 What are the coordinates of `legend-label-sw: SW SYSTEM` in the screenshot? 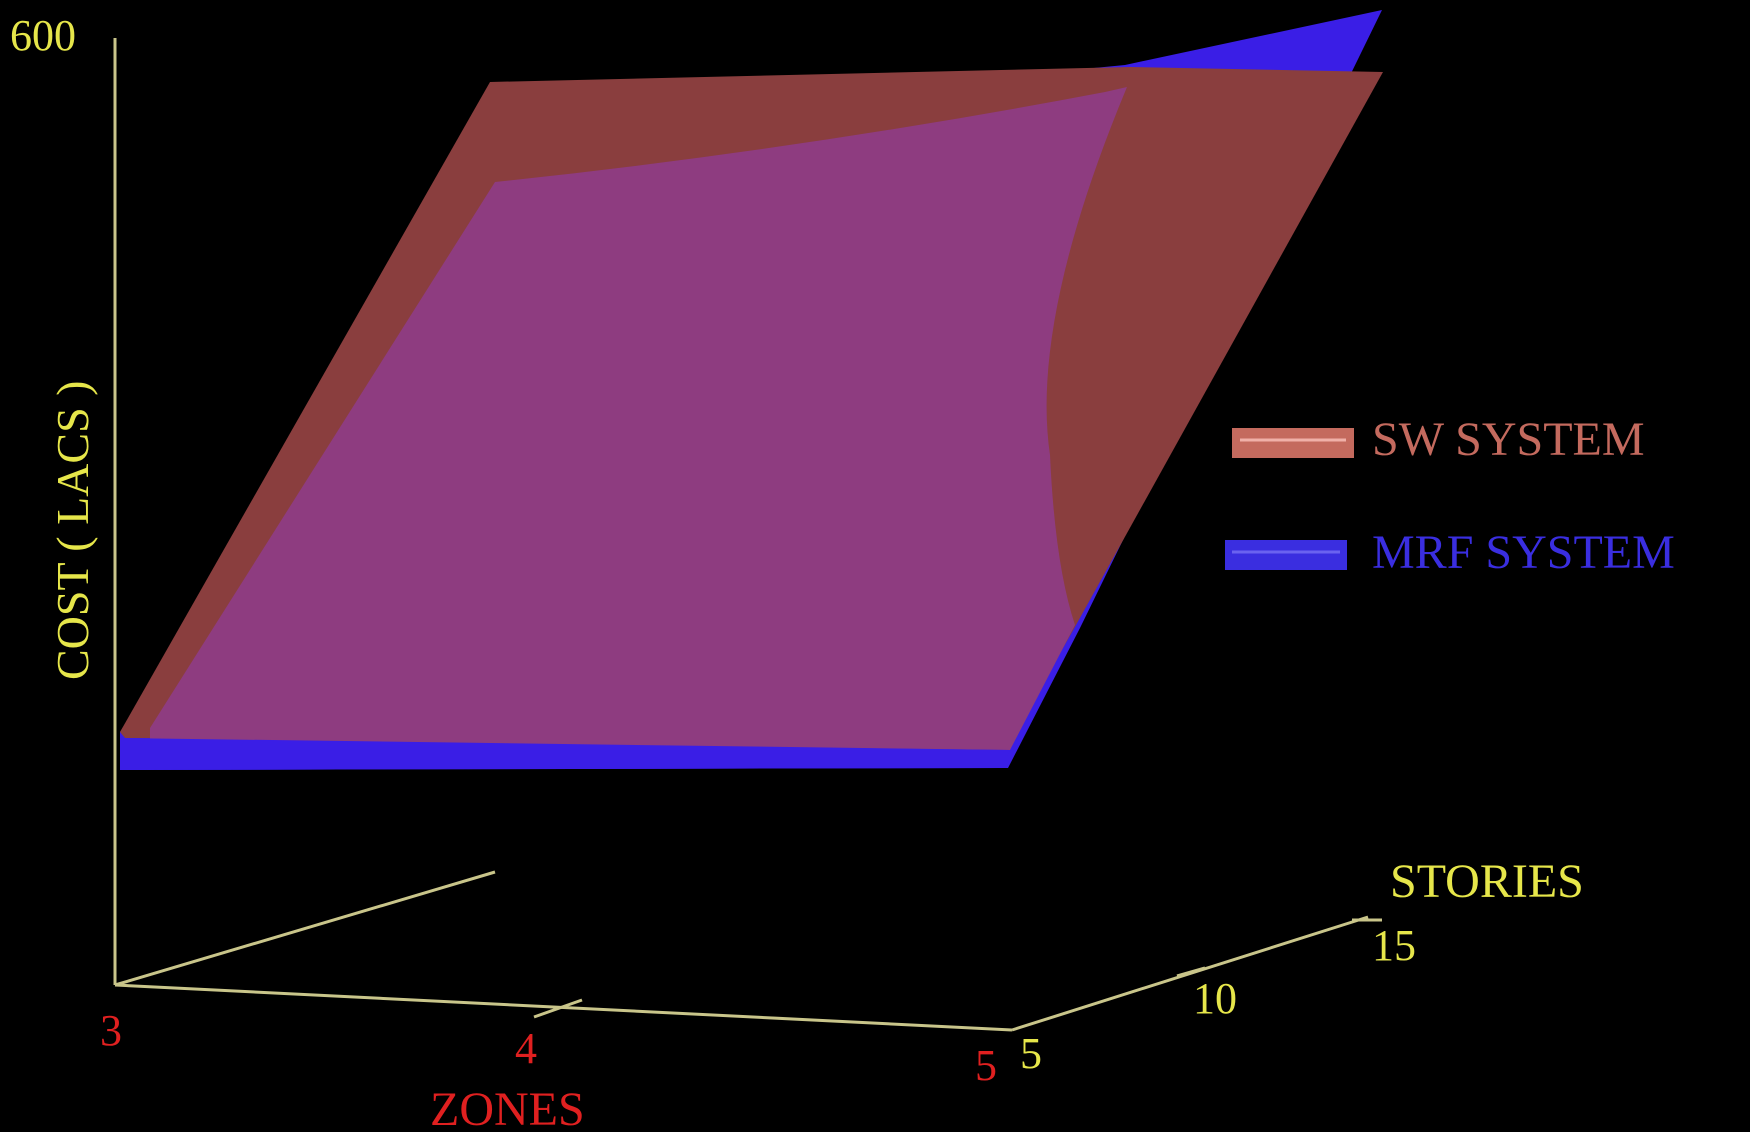 It's located at (1508, 439).